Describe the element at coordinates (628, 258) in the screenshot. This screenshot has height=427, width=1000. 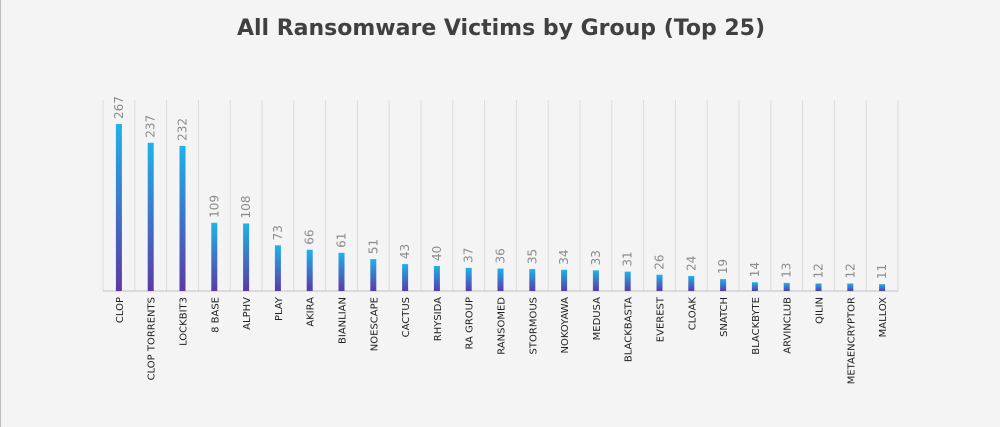
I see `data-label: 31` at that location.